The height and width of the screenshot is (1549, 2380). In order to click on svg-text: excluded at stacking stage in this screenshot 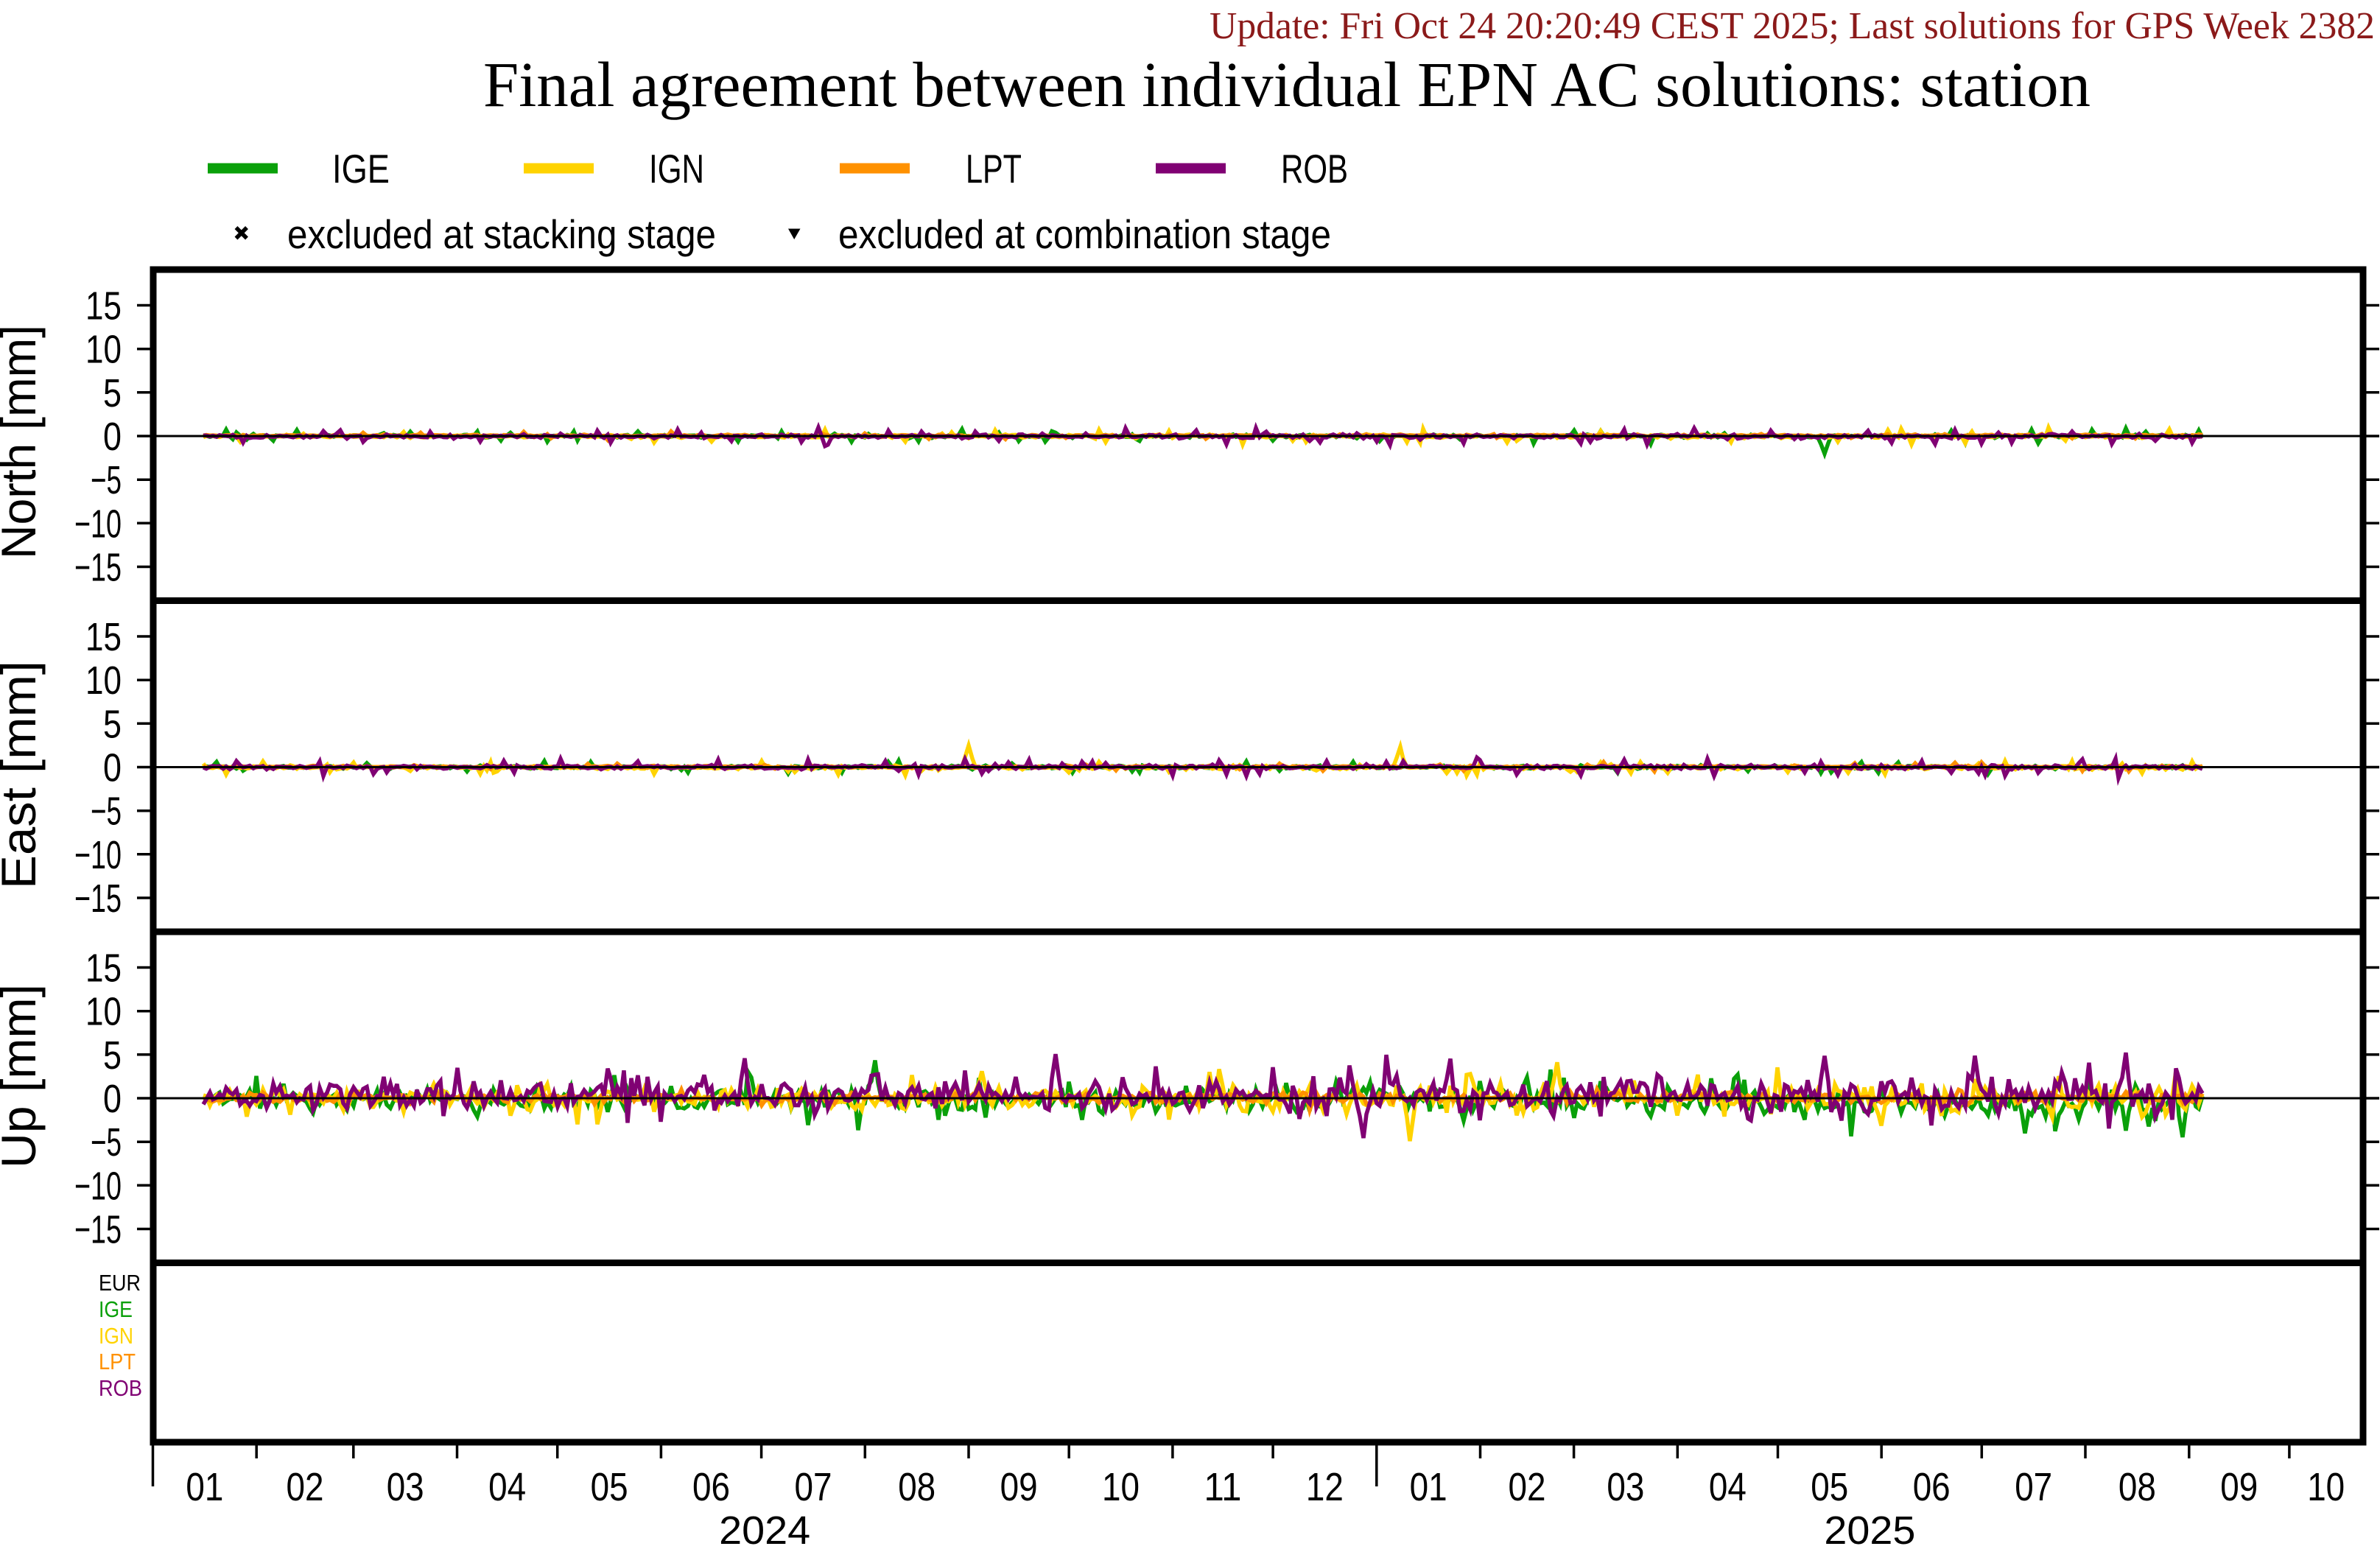, I will do `click(501, 234)`.